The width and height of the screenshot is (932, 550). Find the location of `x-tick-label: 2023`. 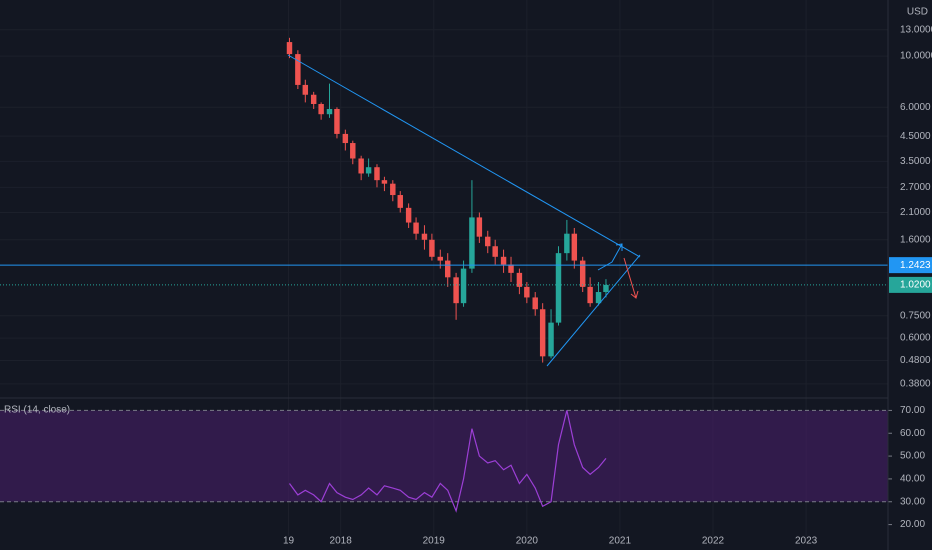

x-tick-label: 2023 is located at coordinates (806, 541).